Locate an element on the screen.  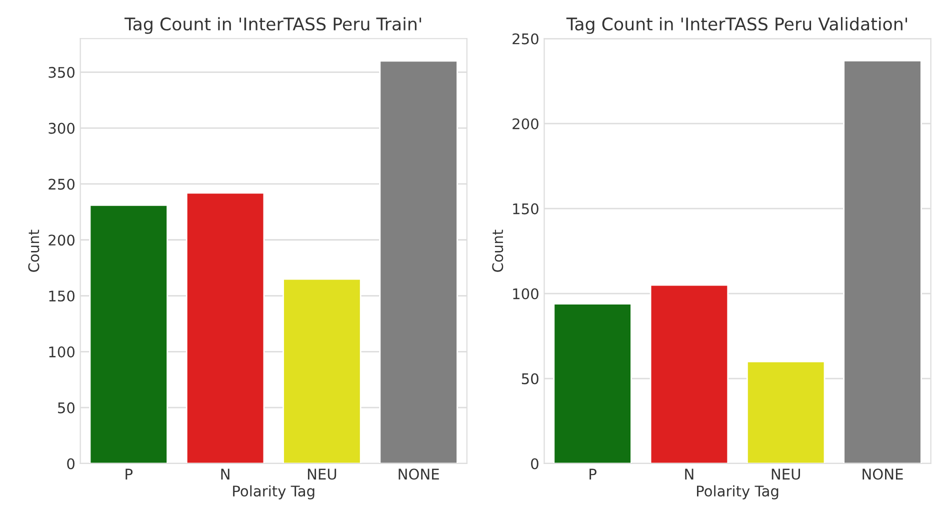
y-tick-label: 300 is located at coordinates (61, 128).